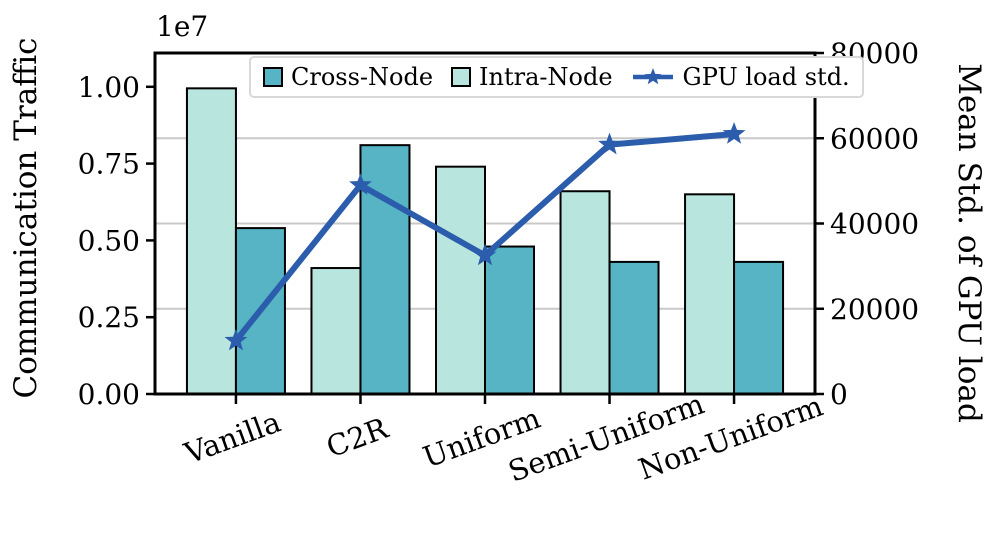 This screenshot has height=539, width=998. I want to click on star-marker-C2R, so click(360, 184).